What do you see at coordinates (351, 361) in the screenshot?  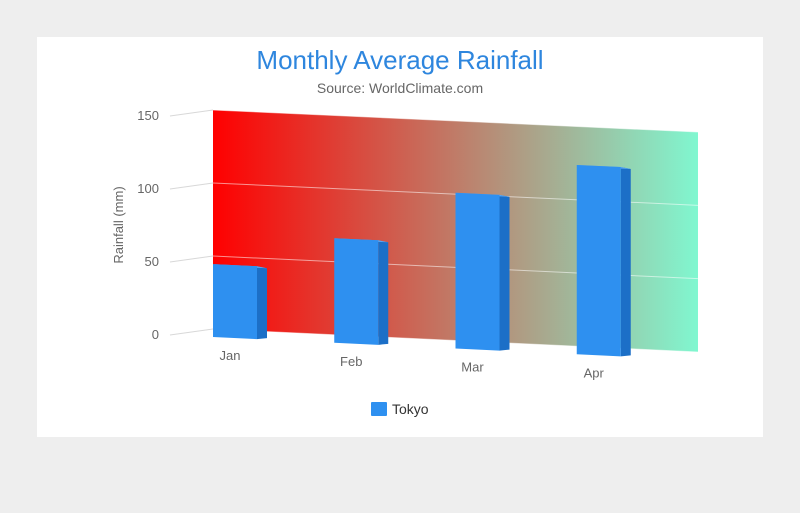 I see `x-tick-label: Feb` at bounding box center [351, 361].